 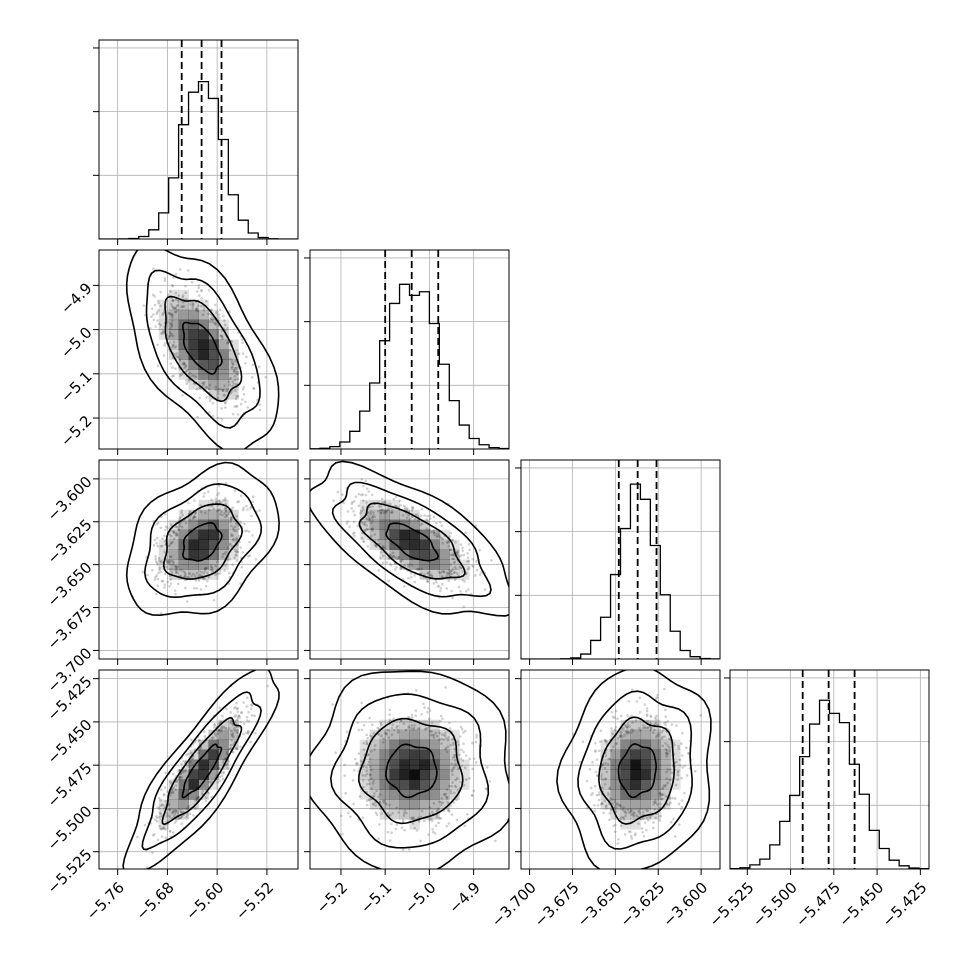 I want to click on x-tick-label: −5.450, so click(x=861, y=905).